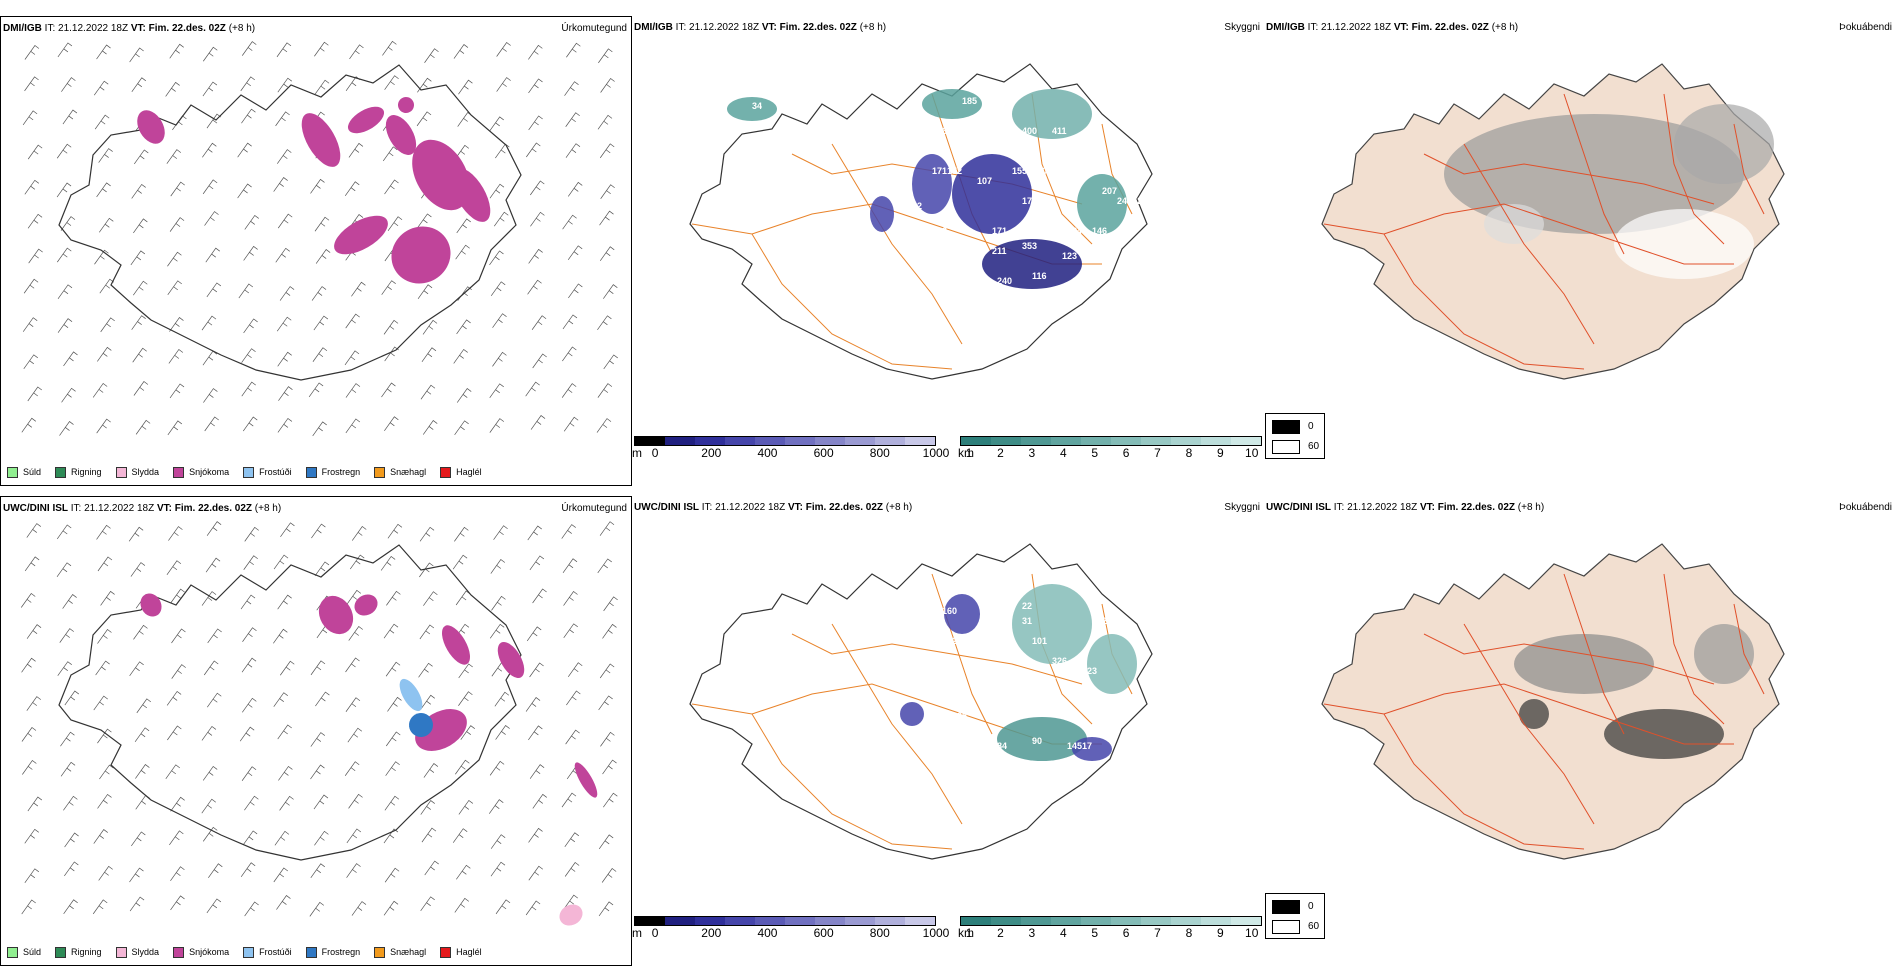 The image size is (1900, 966). Describe the element at coordinates (969, 933) in the screenshot. I see `scale-tick-label: 1` at that location.